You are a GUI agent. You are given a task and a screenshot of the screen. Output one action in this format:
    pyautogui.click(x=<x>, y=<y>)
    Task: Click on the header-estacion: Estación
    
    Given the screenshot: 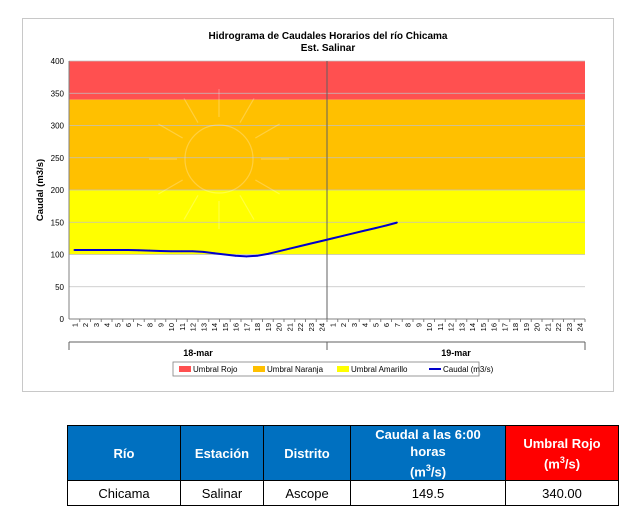 What is the action you would take?
    pyautogui.click(x=222, y=453)
    